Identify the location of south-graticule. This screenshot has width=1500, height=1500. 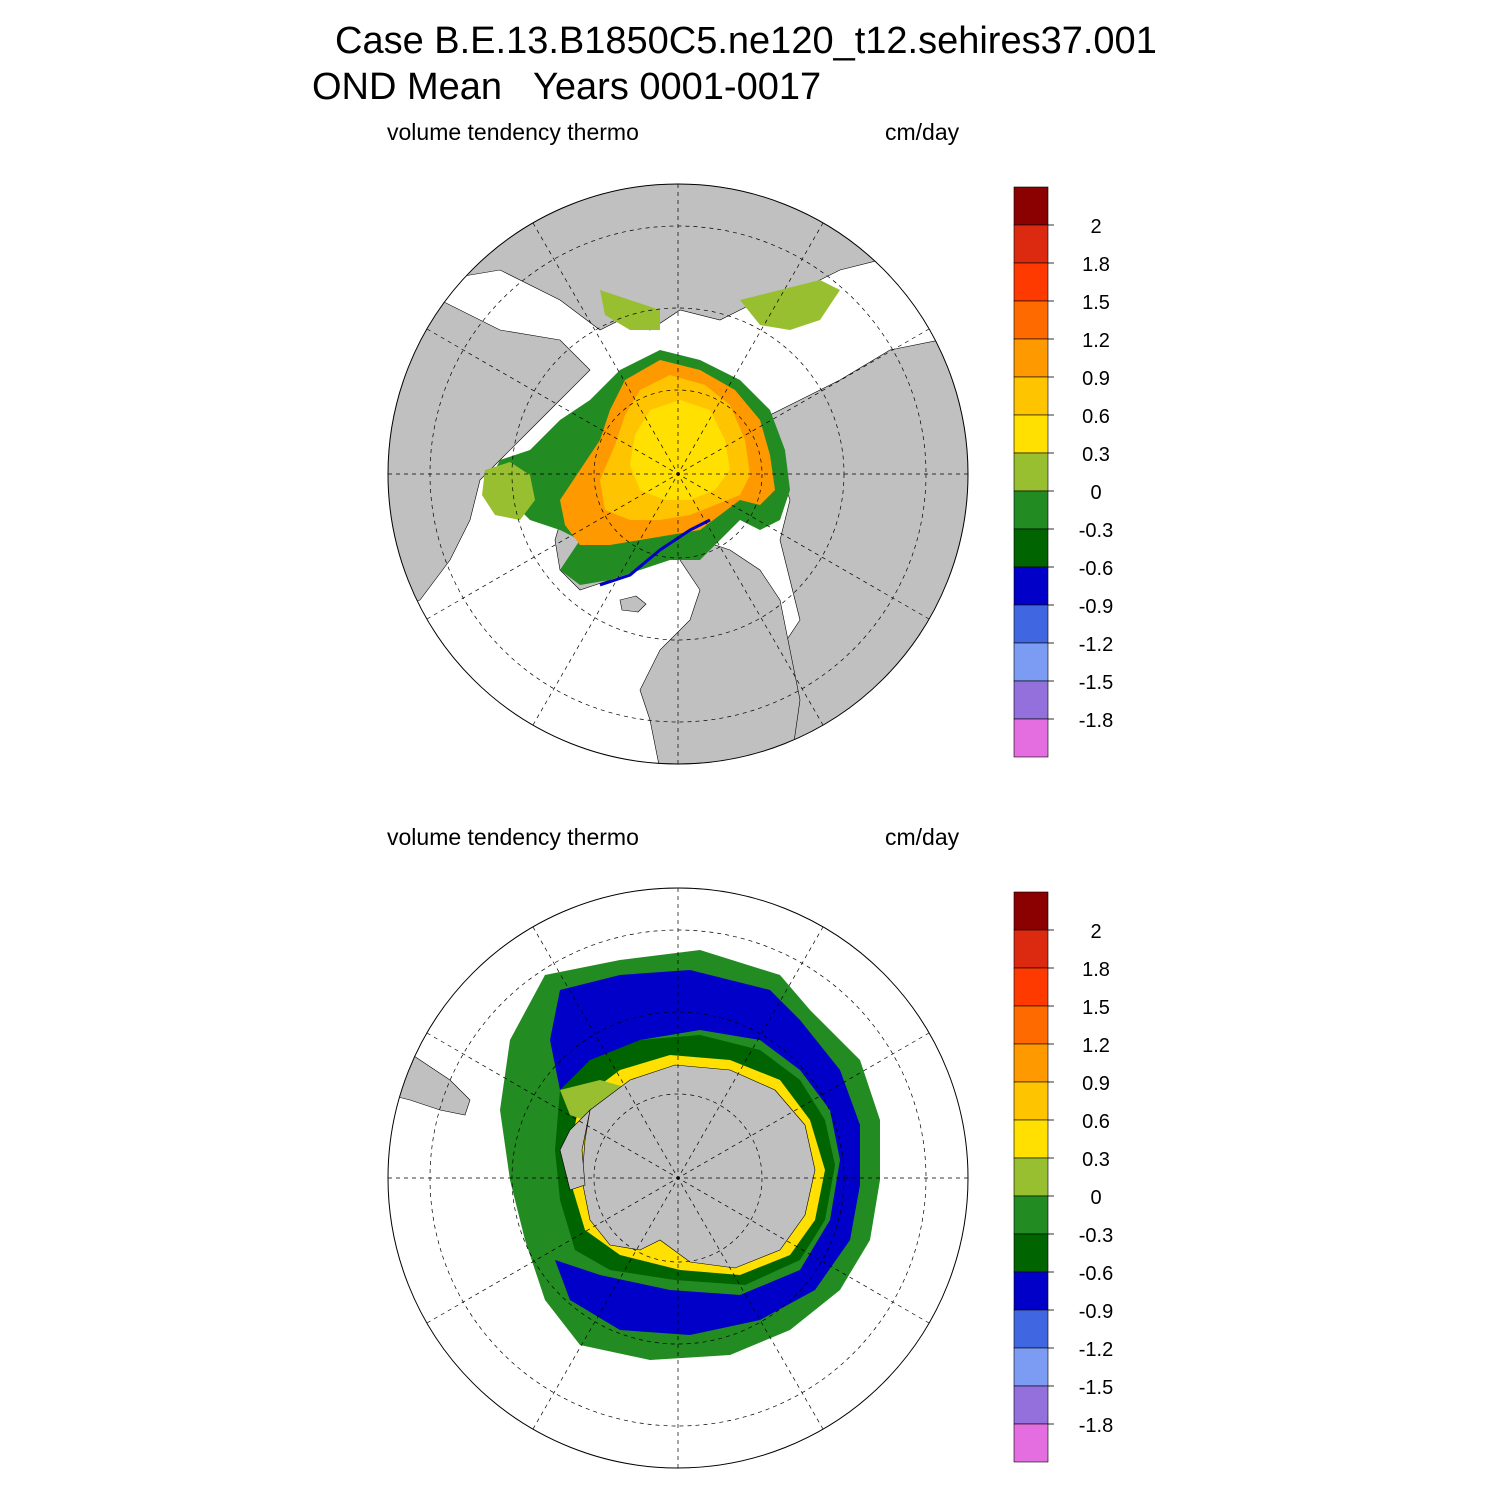
(678, 1178).